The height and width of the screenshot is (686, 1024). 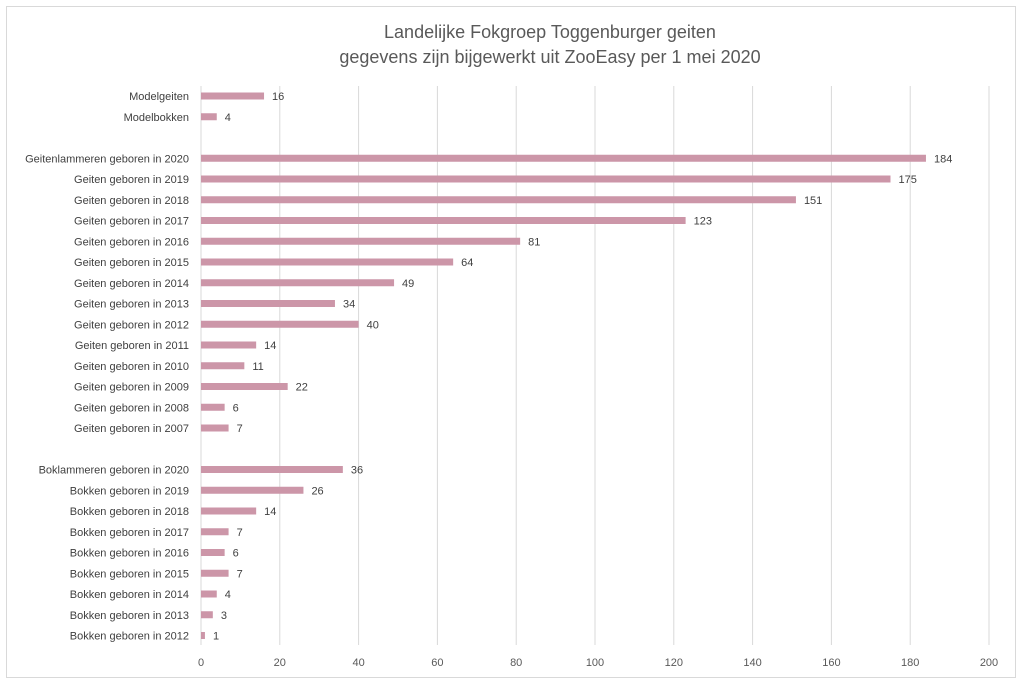 What do you see at coordinates (129, 512) in the screenshot?
I see `category-label: Bokken geboren in 2018` at bounding box center [129, 512].